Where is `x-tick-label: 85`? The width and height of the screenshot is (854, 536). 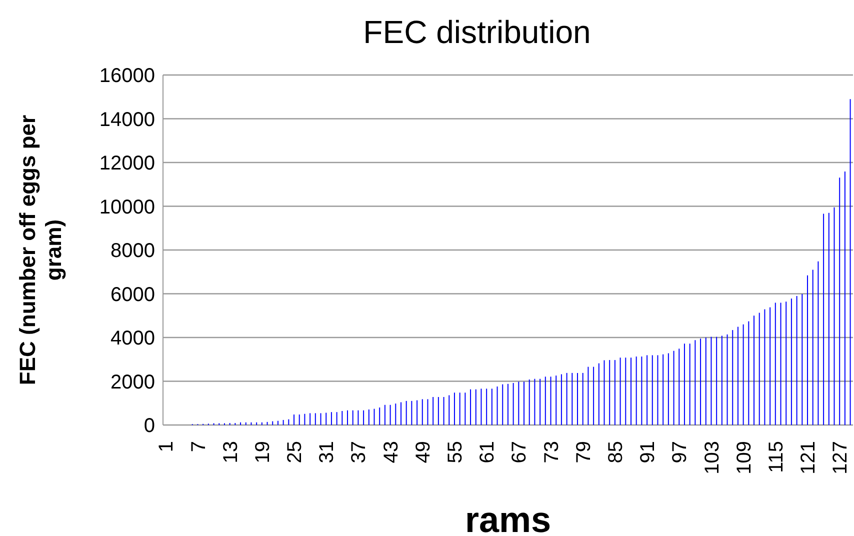 x-tick-label: 85 is located at coordinates (615, 452).